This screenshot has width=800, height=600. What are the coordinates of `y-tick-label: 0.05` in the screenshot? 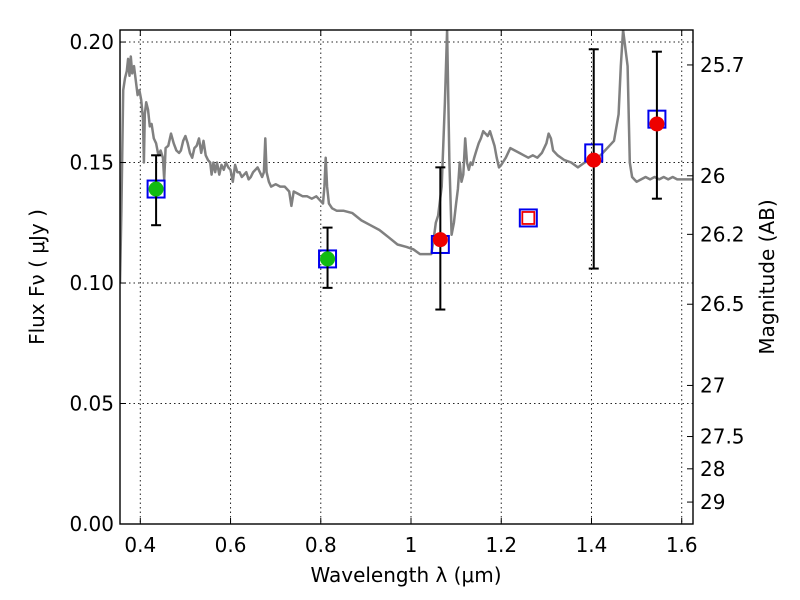 It's located at (91, 404).